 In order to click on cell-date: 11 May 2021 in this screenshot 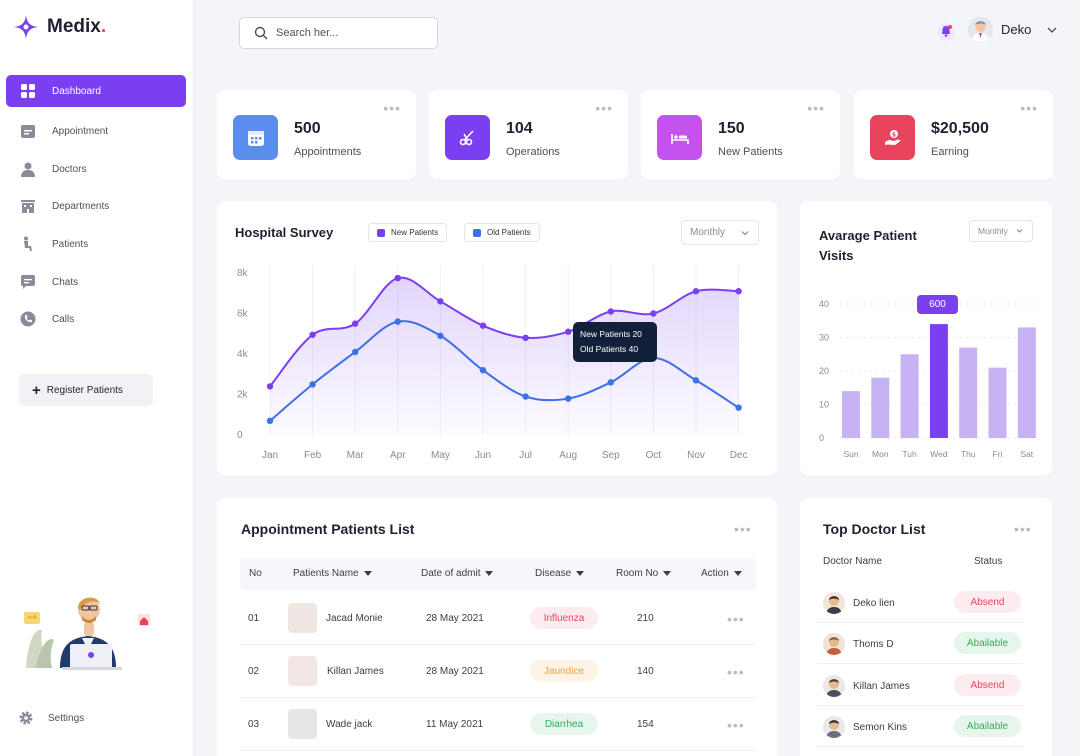, I will do `click(455, 724)`.